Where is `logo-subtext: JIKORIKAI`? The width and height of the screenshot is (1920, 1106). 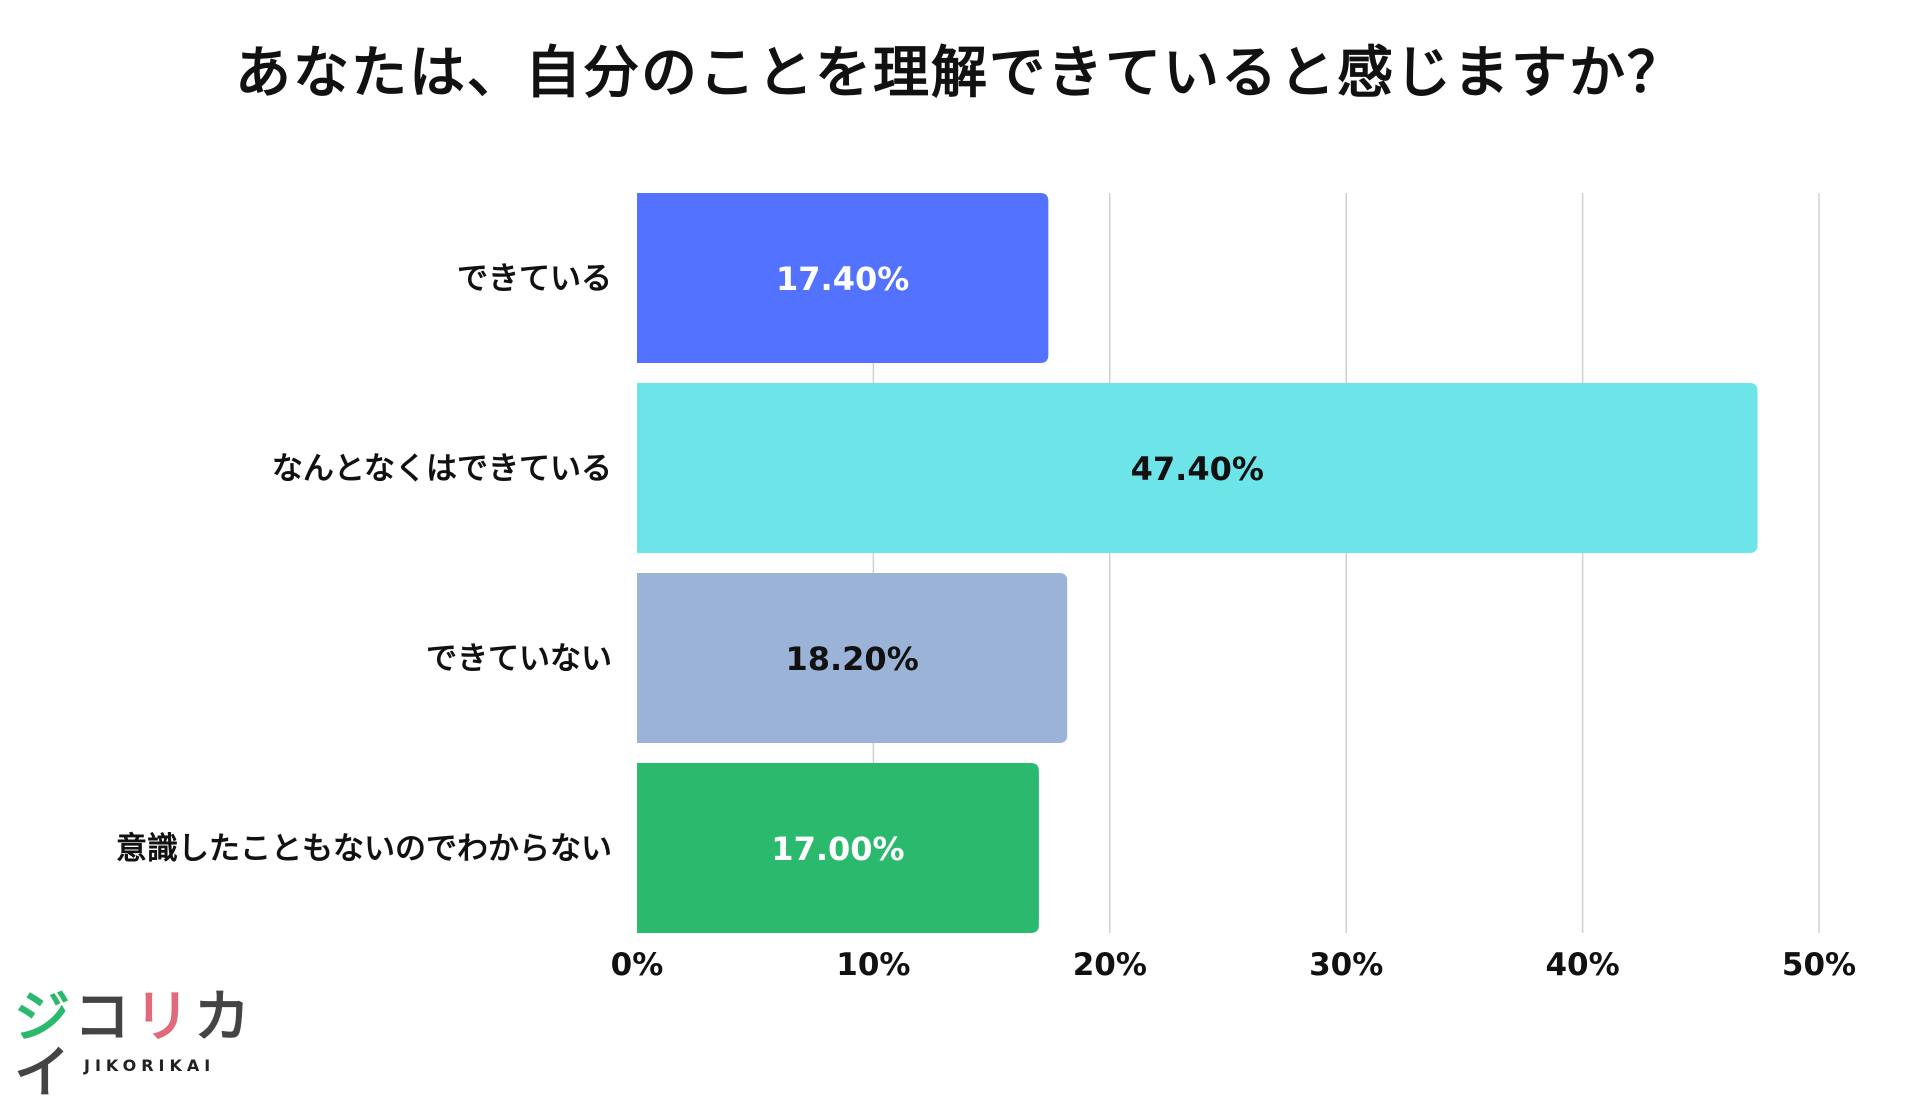 logo-subtext: JIKORIKAI is located at coordinates (150, 1065).